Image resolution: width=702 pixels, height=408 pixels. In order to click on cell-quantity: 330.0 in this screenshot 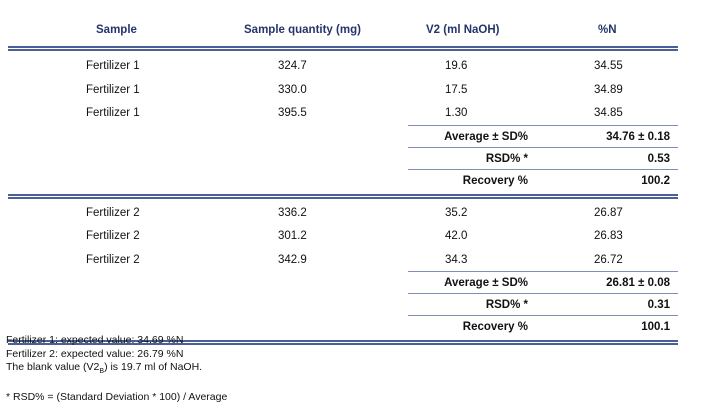, I will do `click(292, 89)`.